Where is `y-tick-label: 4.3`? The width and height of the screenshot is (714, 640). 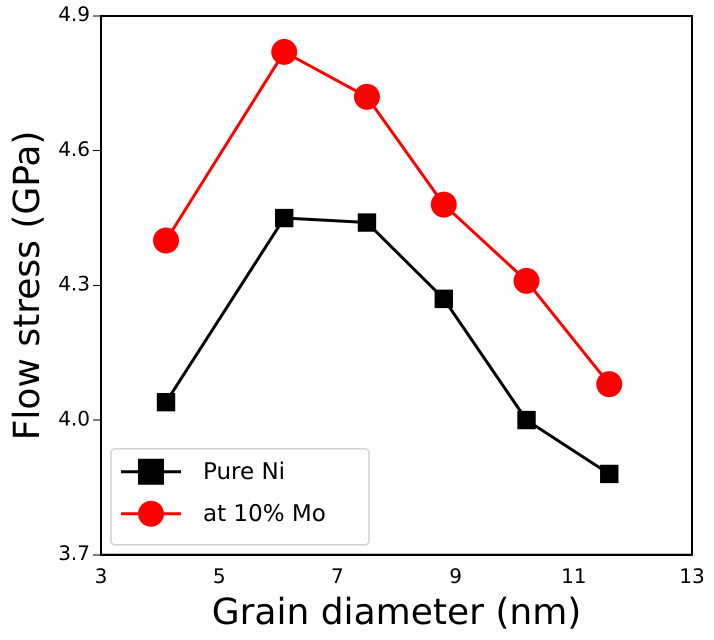 y-tick-label: 4.3 is located at coordinates (74, 284).